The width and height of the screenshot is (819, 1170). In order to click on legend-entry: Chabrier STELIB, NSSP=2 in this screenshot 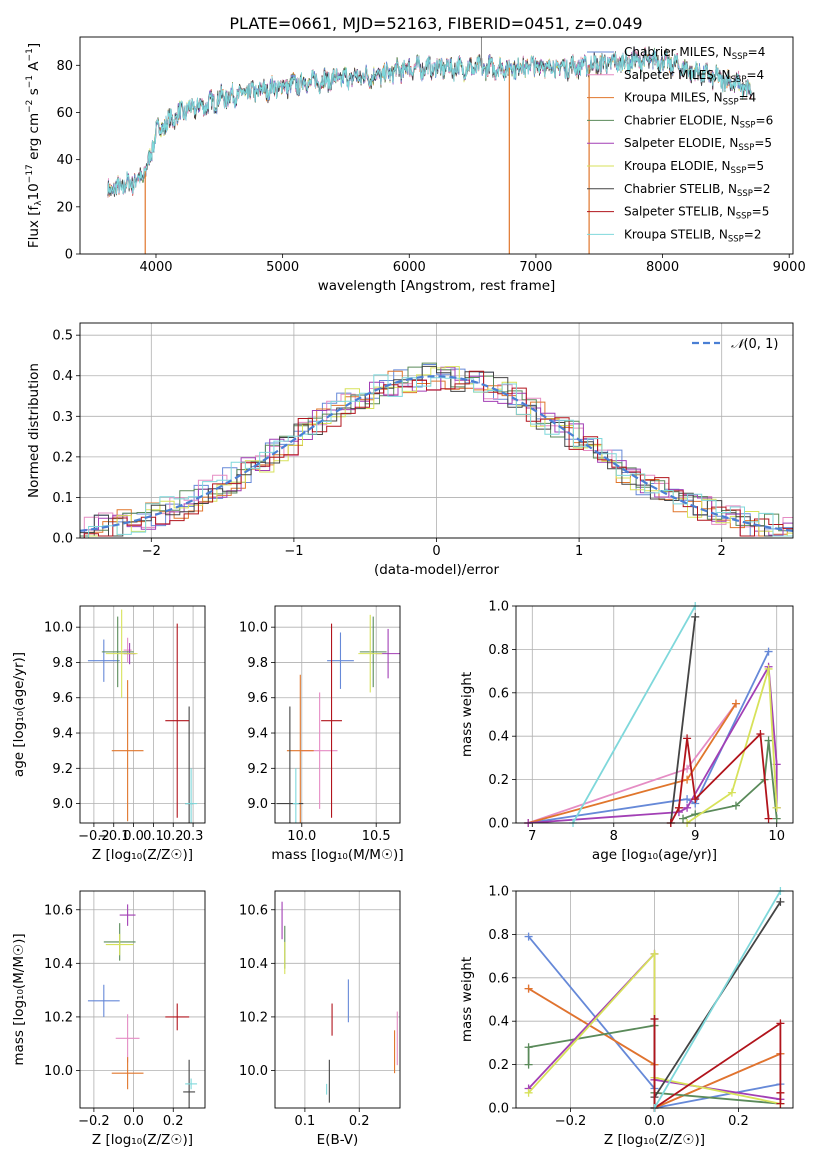, I will do `click(697, 190)`.